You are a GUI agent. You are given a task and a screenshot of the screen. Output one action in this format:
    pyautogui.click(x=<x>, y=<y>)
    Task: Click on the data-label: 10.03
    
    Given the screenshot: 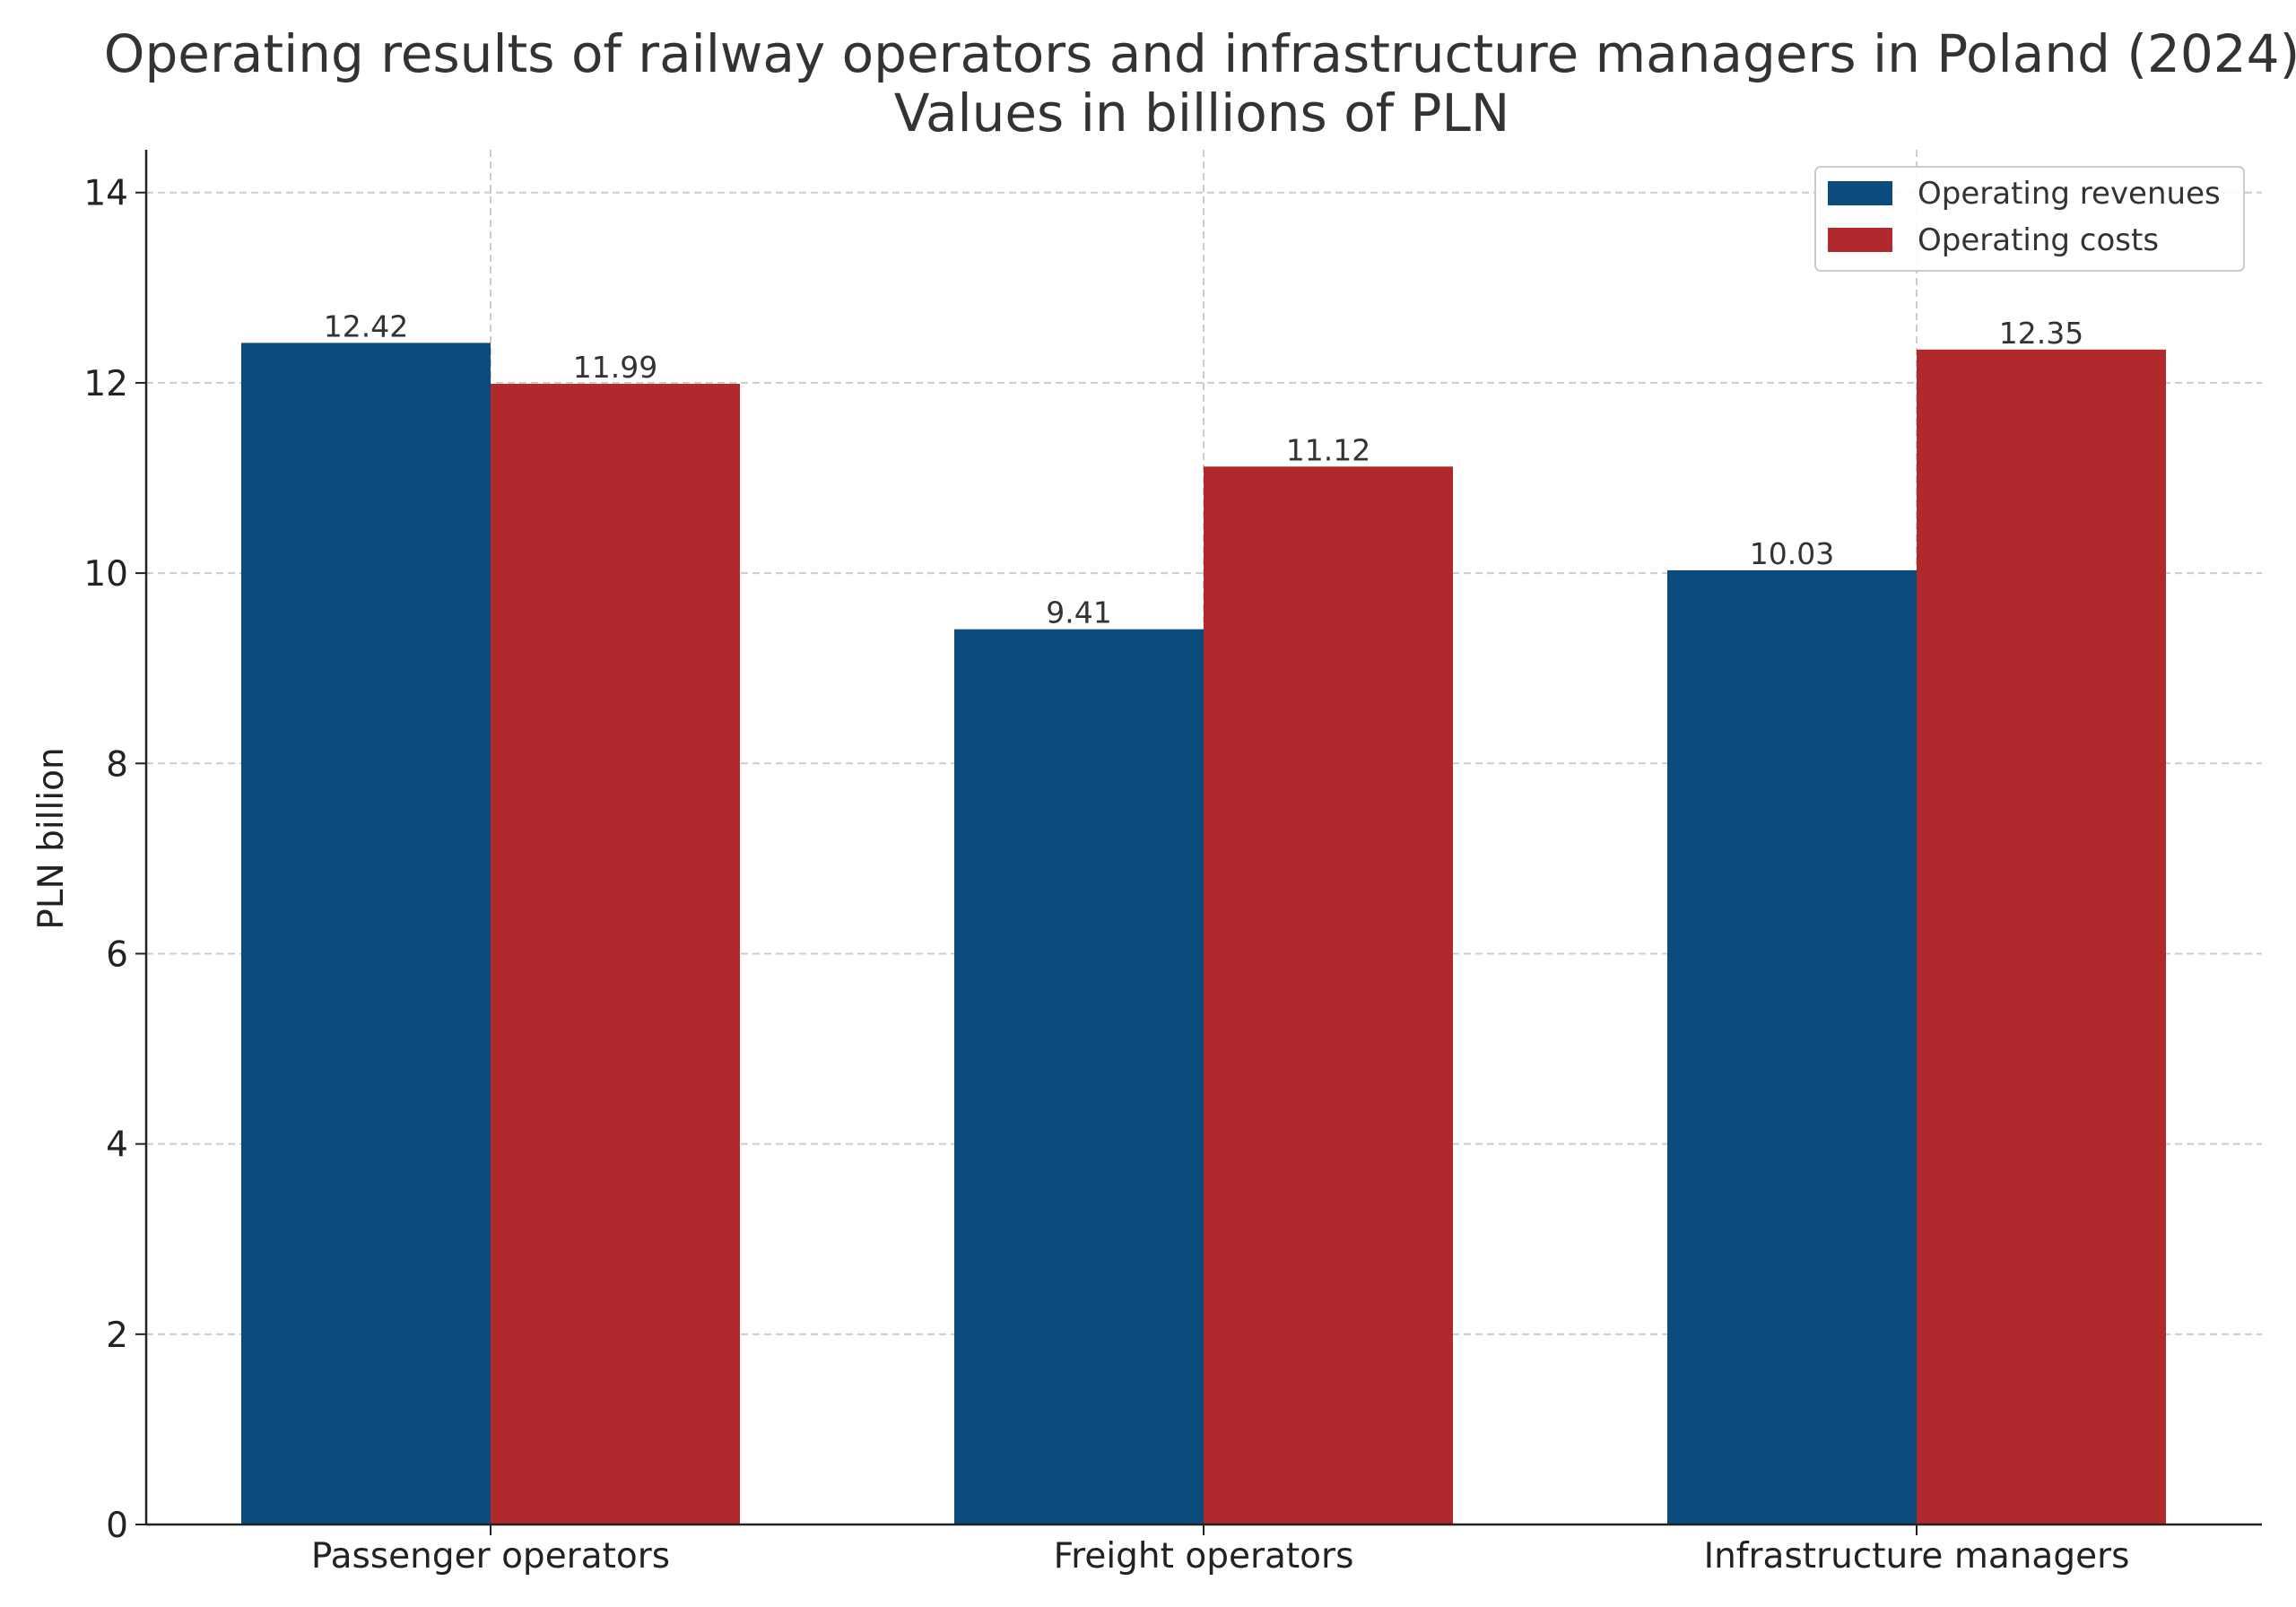 What is the action you would take?
    pyautogui.click(x=1792, y=553)
    